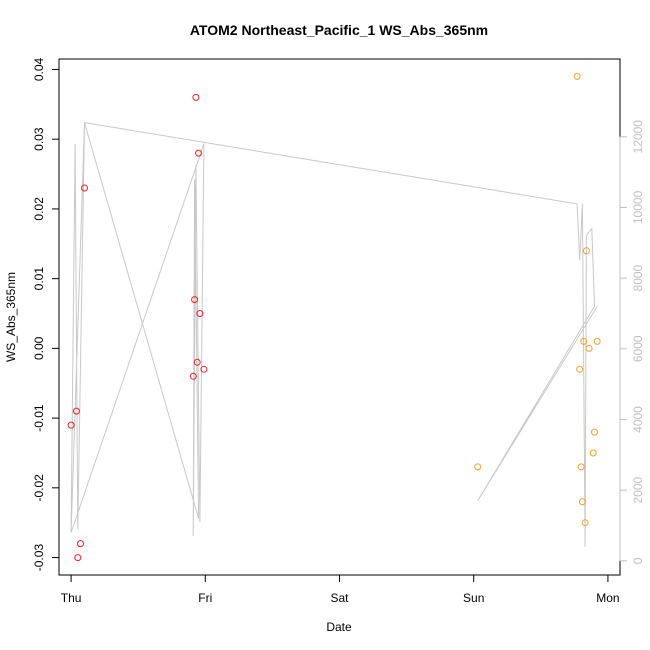  I want to click on y2-tick-label: 4000, so click(638, 419).